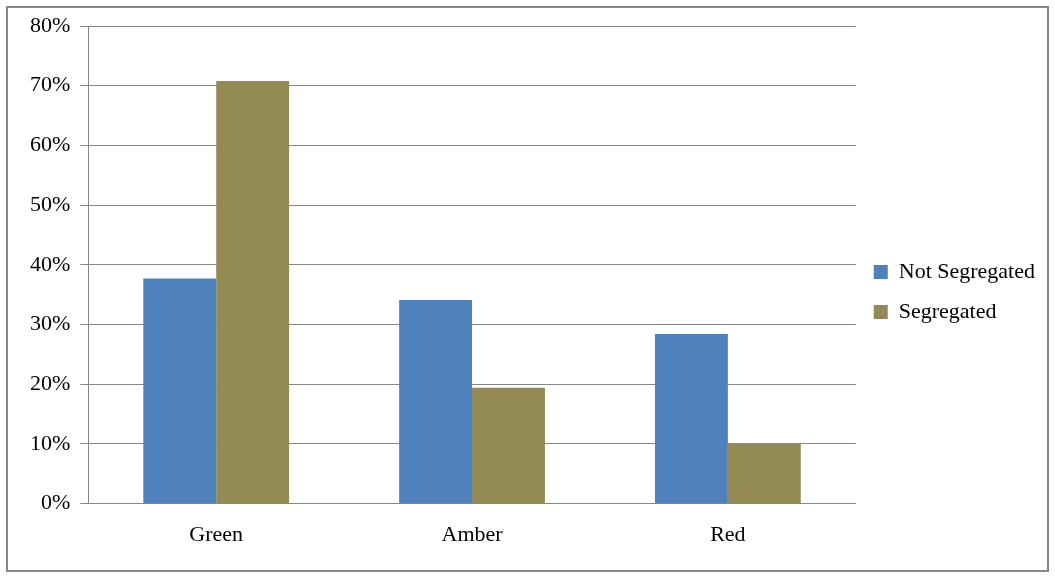  Describe the element at coordinates (472, 533) in the screenshot. I see `x-tick-label: Amber` at that location.